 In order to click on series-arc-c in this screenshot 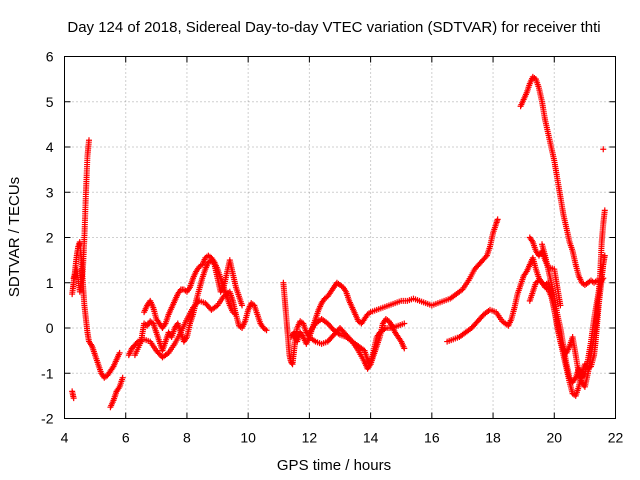, I will do `click(81, 216)`.